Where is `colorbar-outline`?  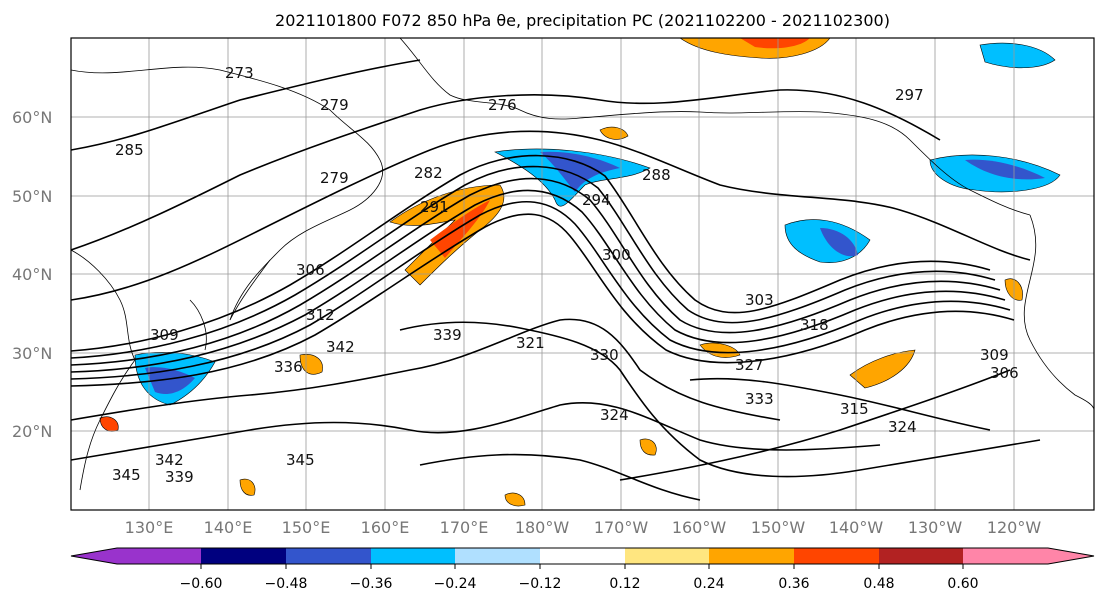
colorbar-outline is located at coordinates (582, 556).